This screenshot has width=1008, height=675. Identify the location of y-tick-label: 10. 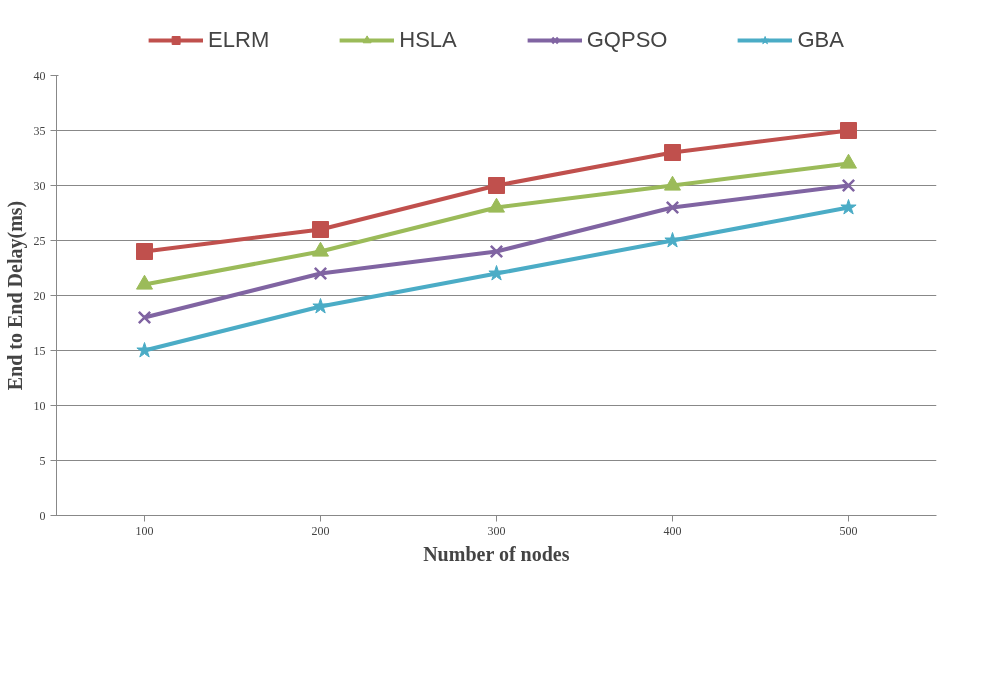
(39, 405).